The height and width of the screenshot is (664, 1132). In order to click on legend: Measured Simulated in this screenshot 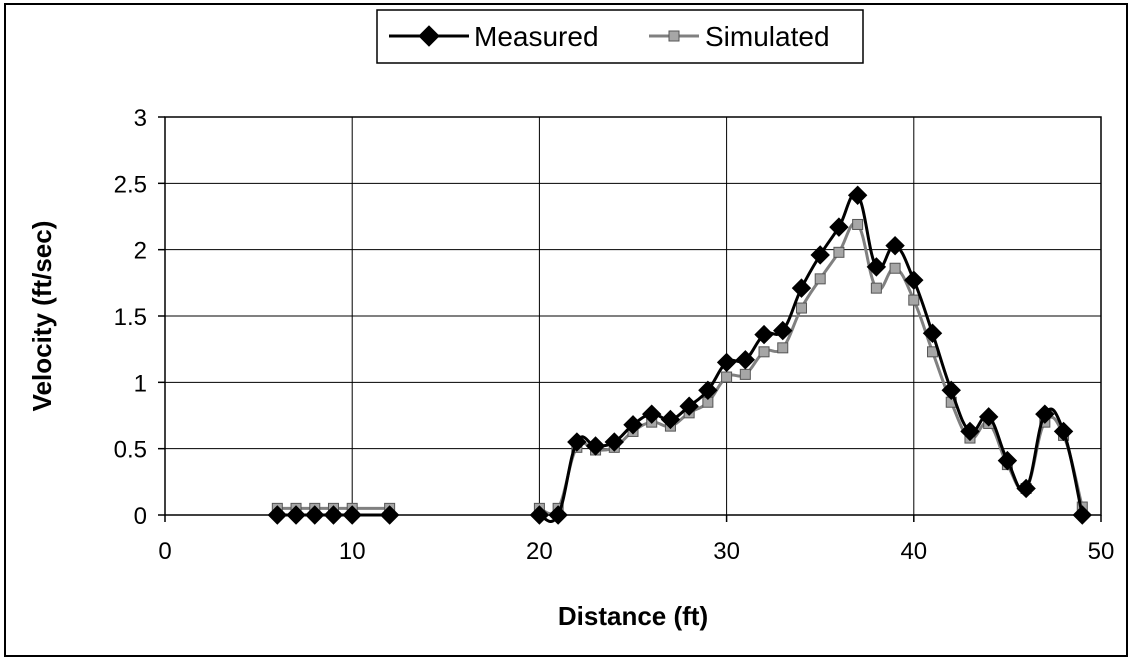, I will do `click(620, 36)`.